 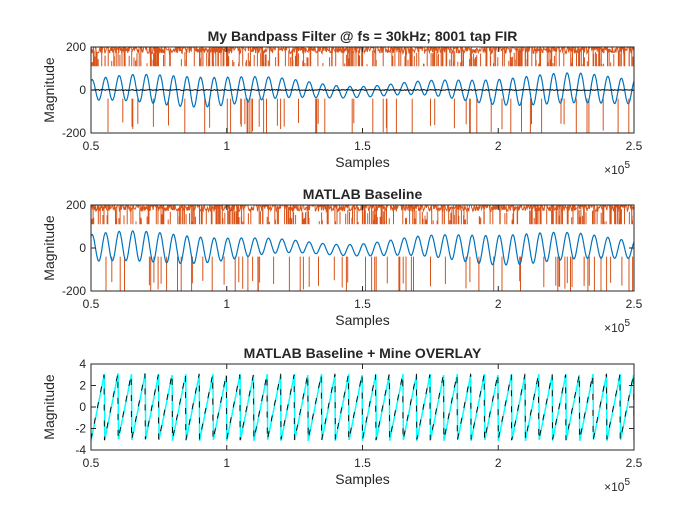 I want to click on y-tick-label: -4, so click(x=80, y=450).